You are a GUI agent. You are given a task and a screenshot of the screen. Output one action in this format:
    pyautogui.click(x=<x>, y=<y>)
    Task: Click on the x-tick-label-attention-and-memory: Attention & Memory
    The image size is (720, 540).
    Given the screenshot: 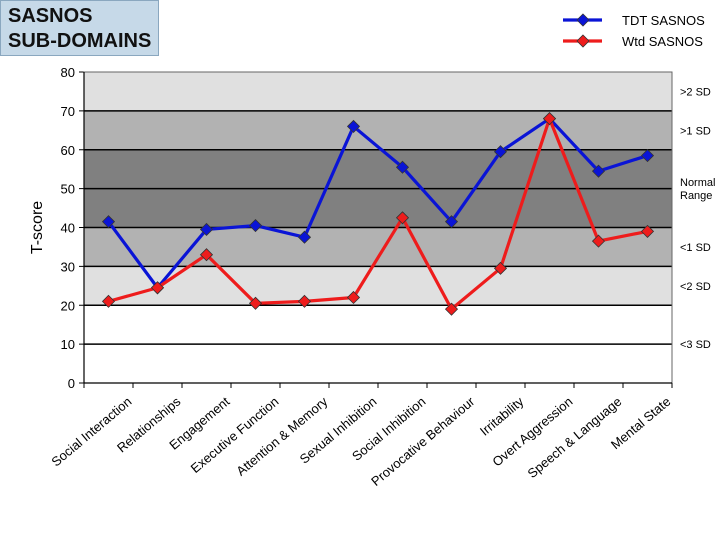 What is the action you would take?
    pyautogui.click(x=281, y=435)
    